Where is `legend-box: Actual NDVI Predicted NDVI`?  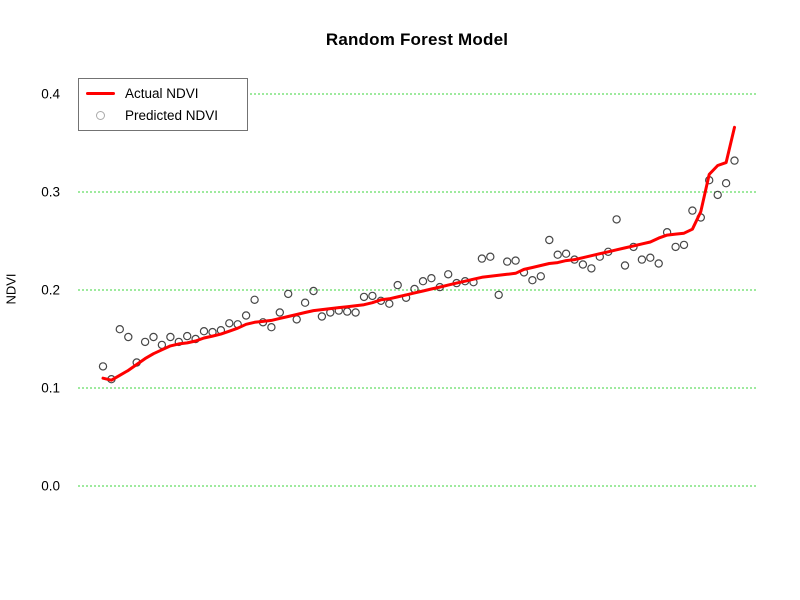 legend-box: Actual NDVI Predicted NDVI is located at coordinates (163, 104).